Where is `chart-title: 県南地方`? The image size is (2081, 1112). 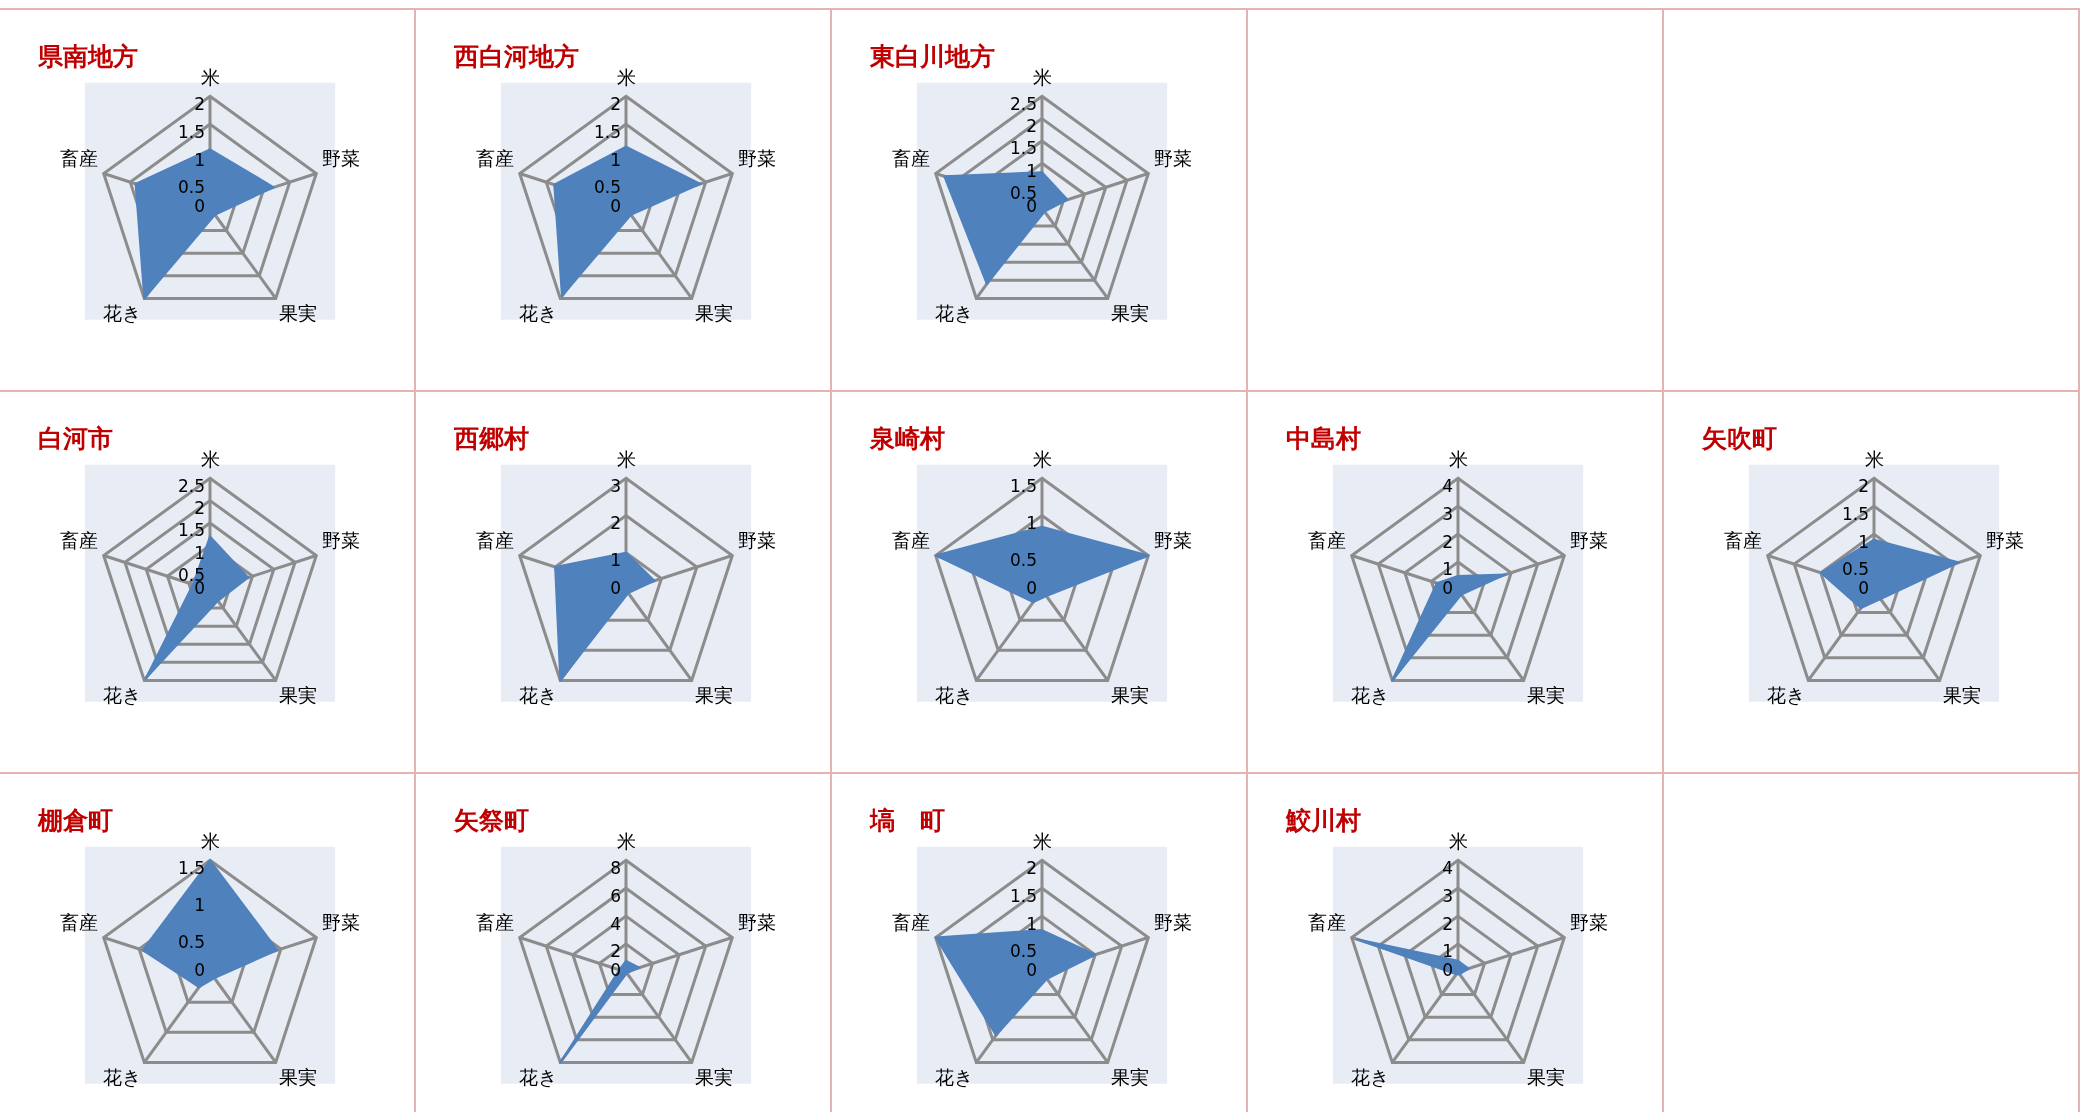
chart-title: 県南地方 is located at coordinates (88, 57).